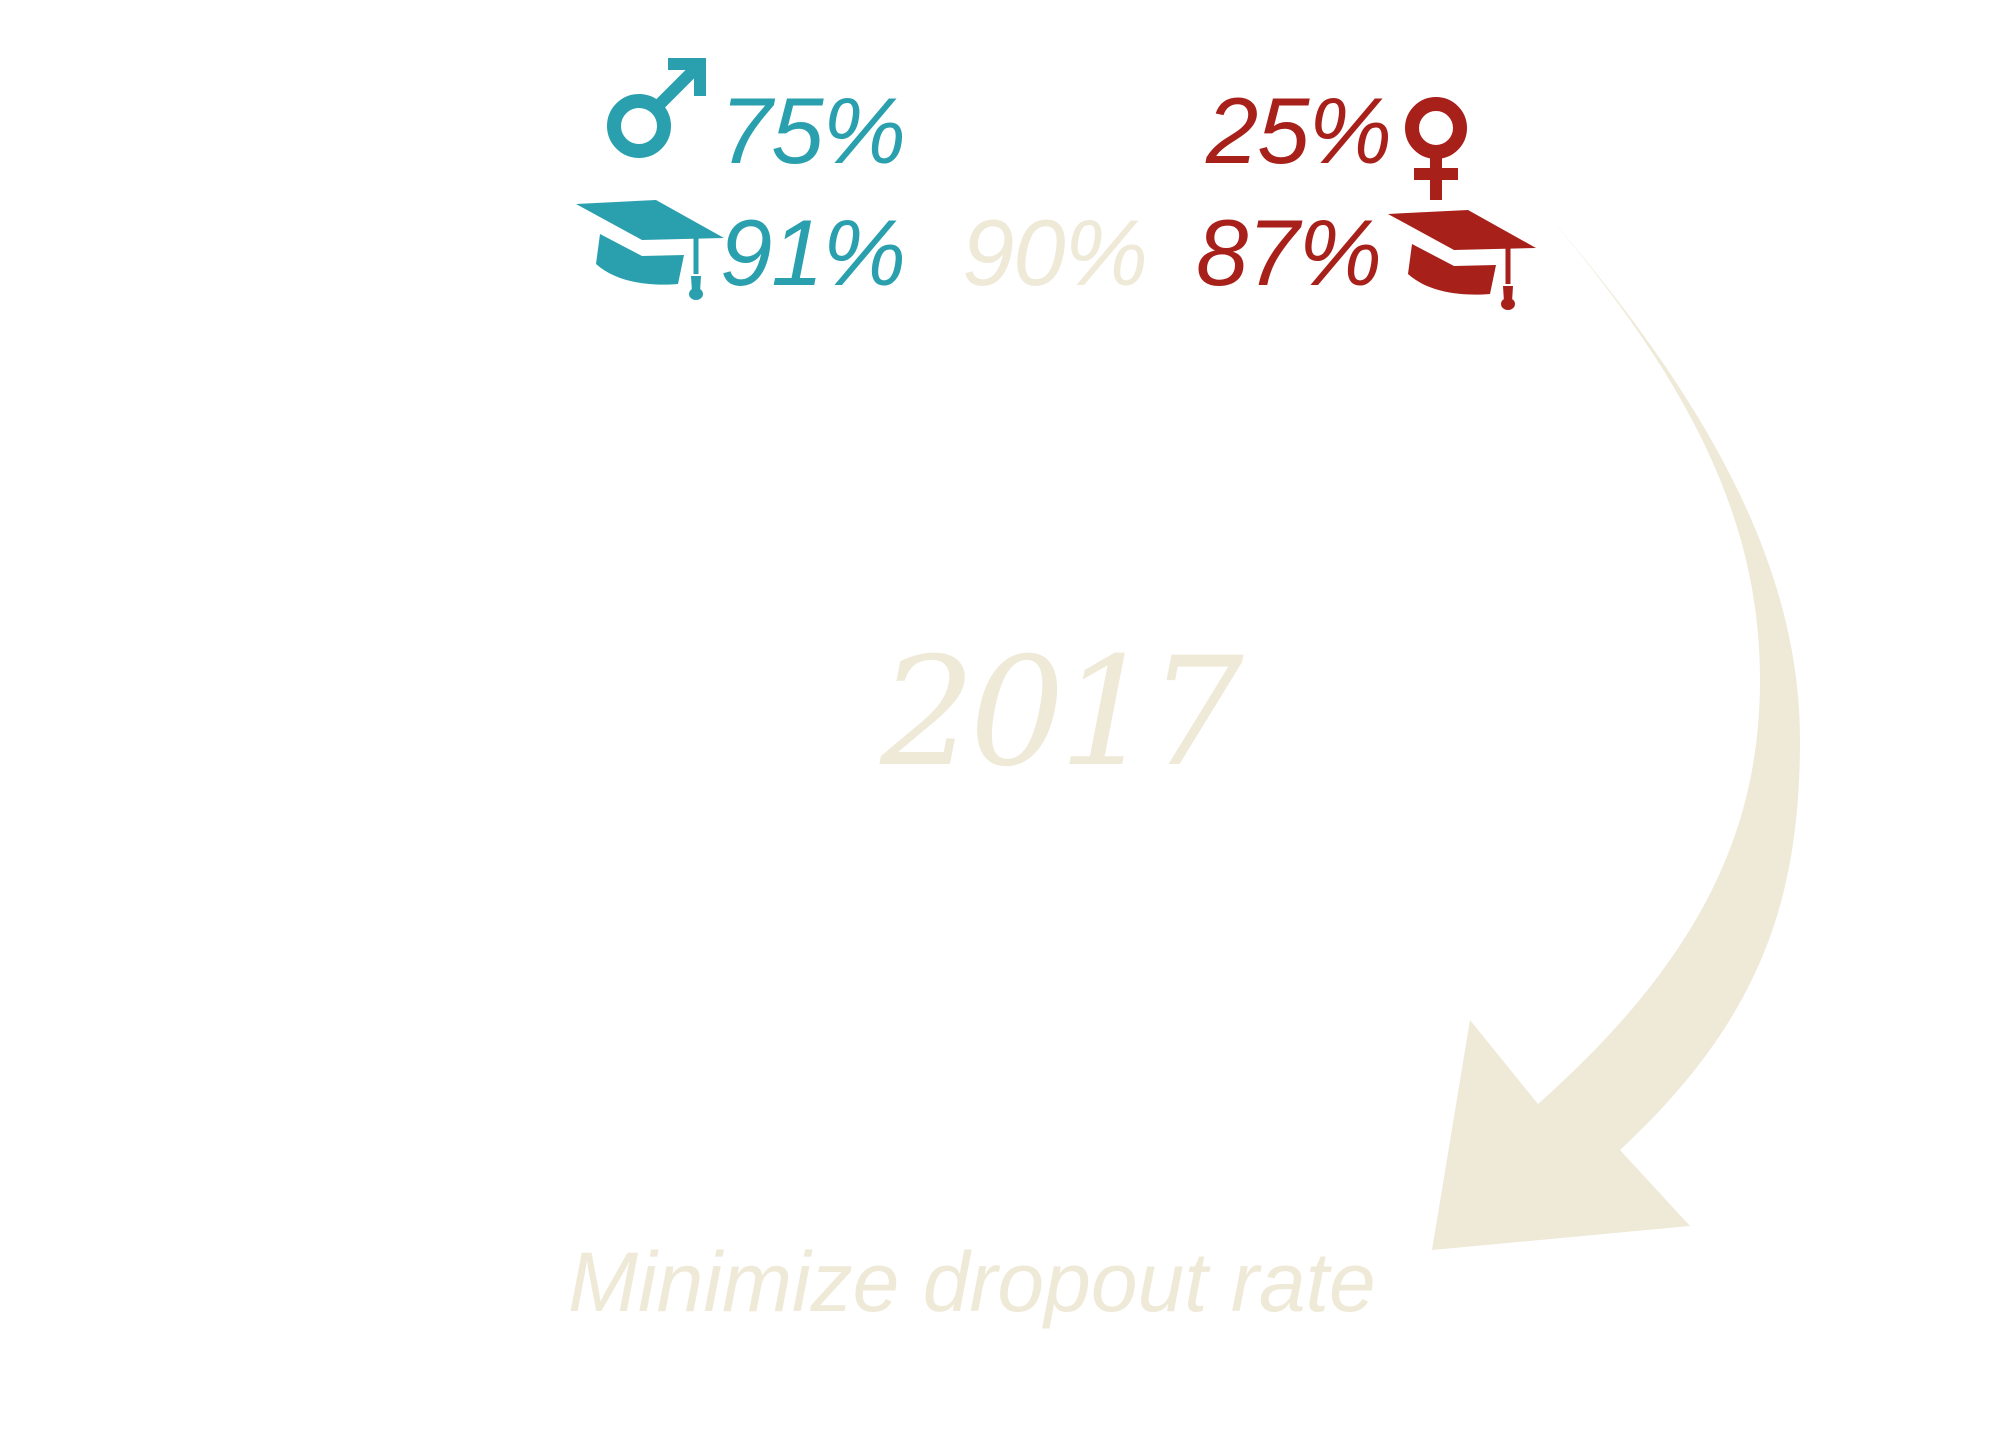  What do you see at coordinates (972, 1282) in the screenshot?
I see `goal-label: Minimize dropout rate` at bounding box center [972, 1282].